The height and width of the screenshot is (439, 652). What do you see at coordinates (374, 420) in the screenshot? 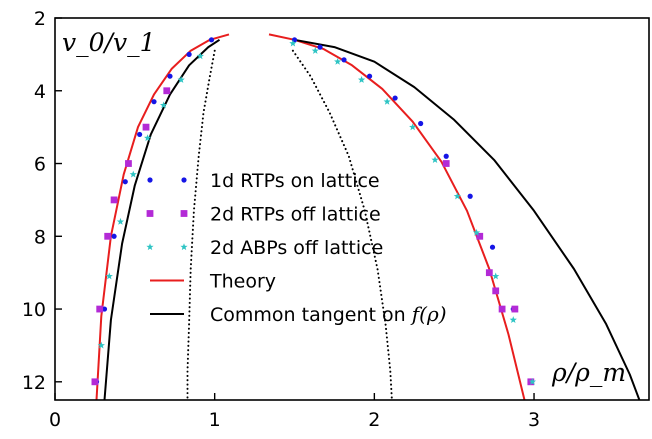
I see `x-tick-label-2: 2` at bounding box center [374, 420].